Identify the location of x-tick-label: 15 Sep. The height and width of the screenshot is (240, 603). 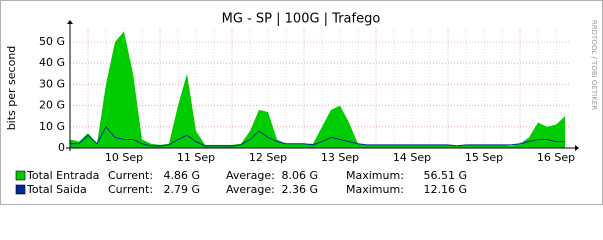
(484, 157).